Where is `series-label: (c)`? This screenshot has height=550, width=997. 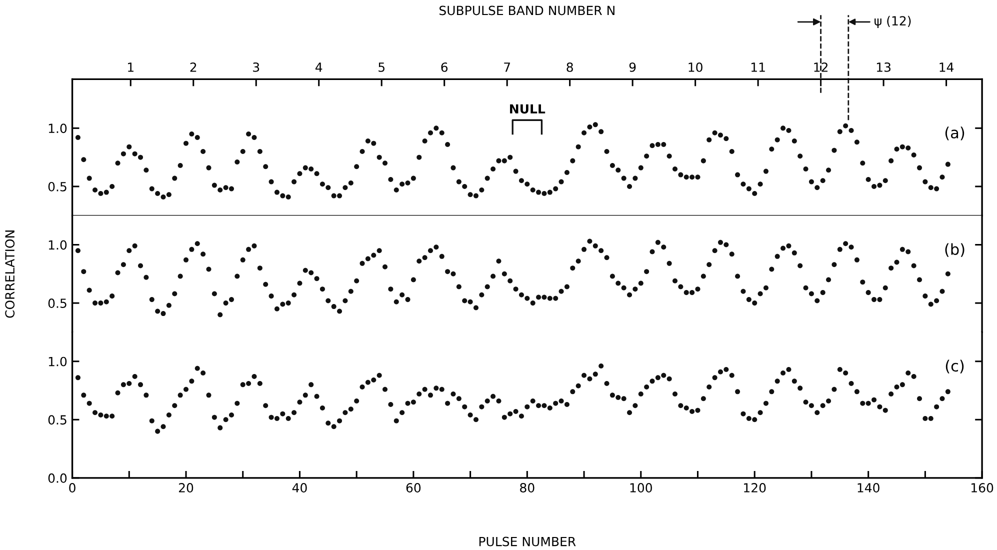
series-label: (c) is located at coordinates (955, 367).